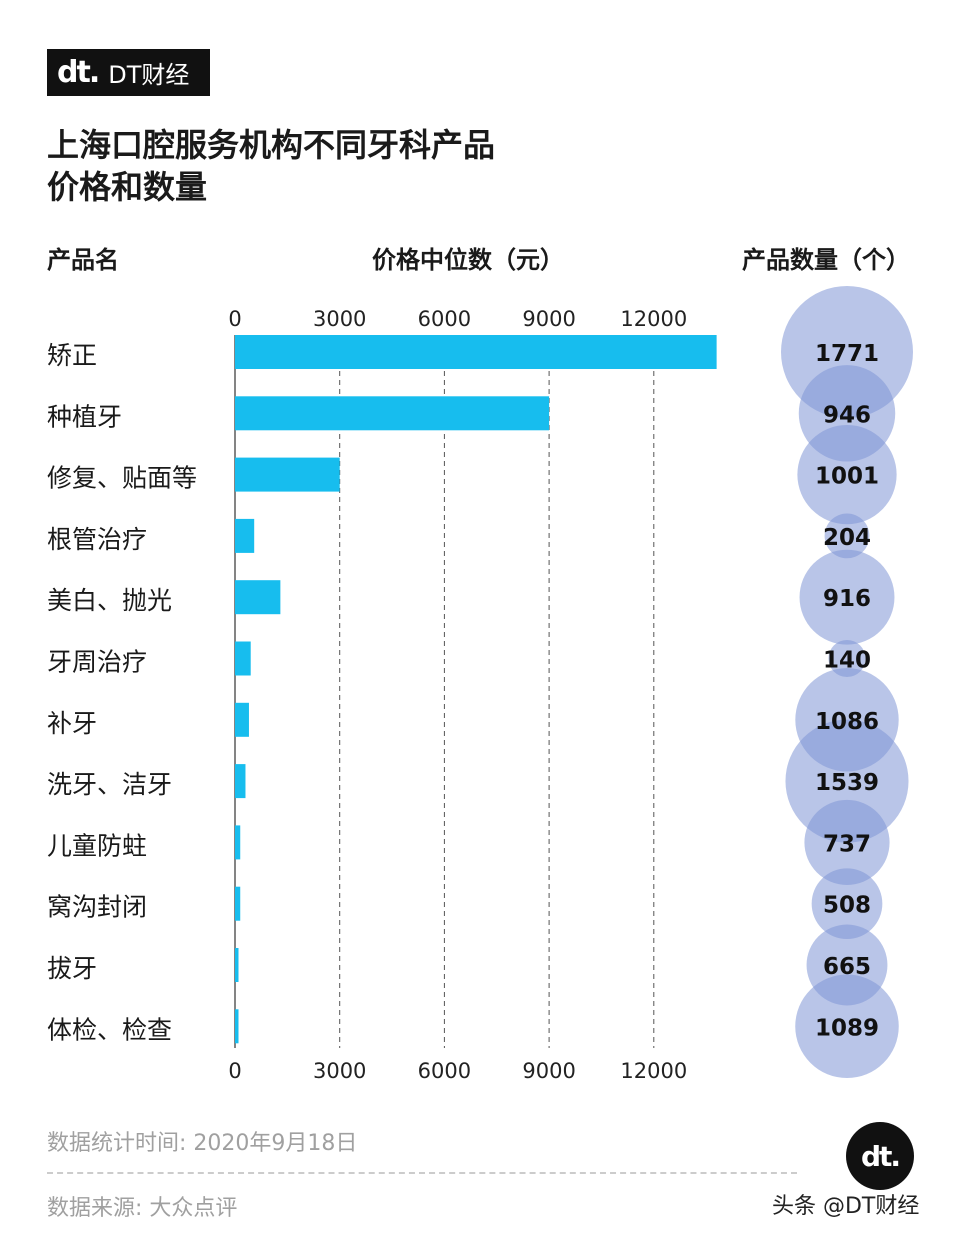  I want to click on column-header-count: 产品数量（个）, so click(826, 260).